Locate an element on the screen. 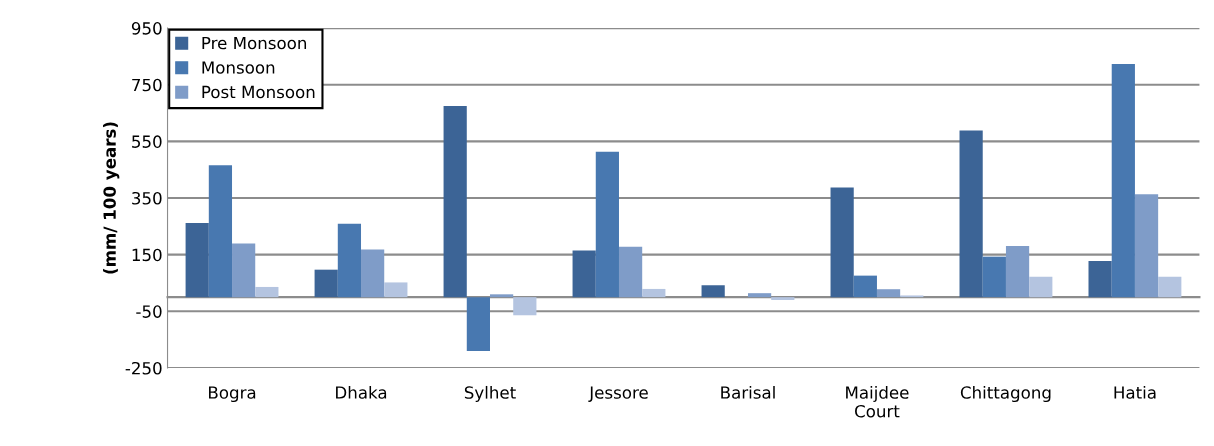  x-tick-label: Dhaka is located at coordinates (361, 392).